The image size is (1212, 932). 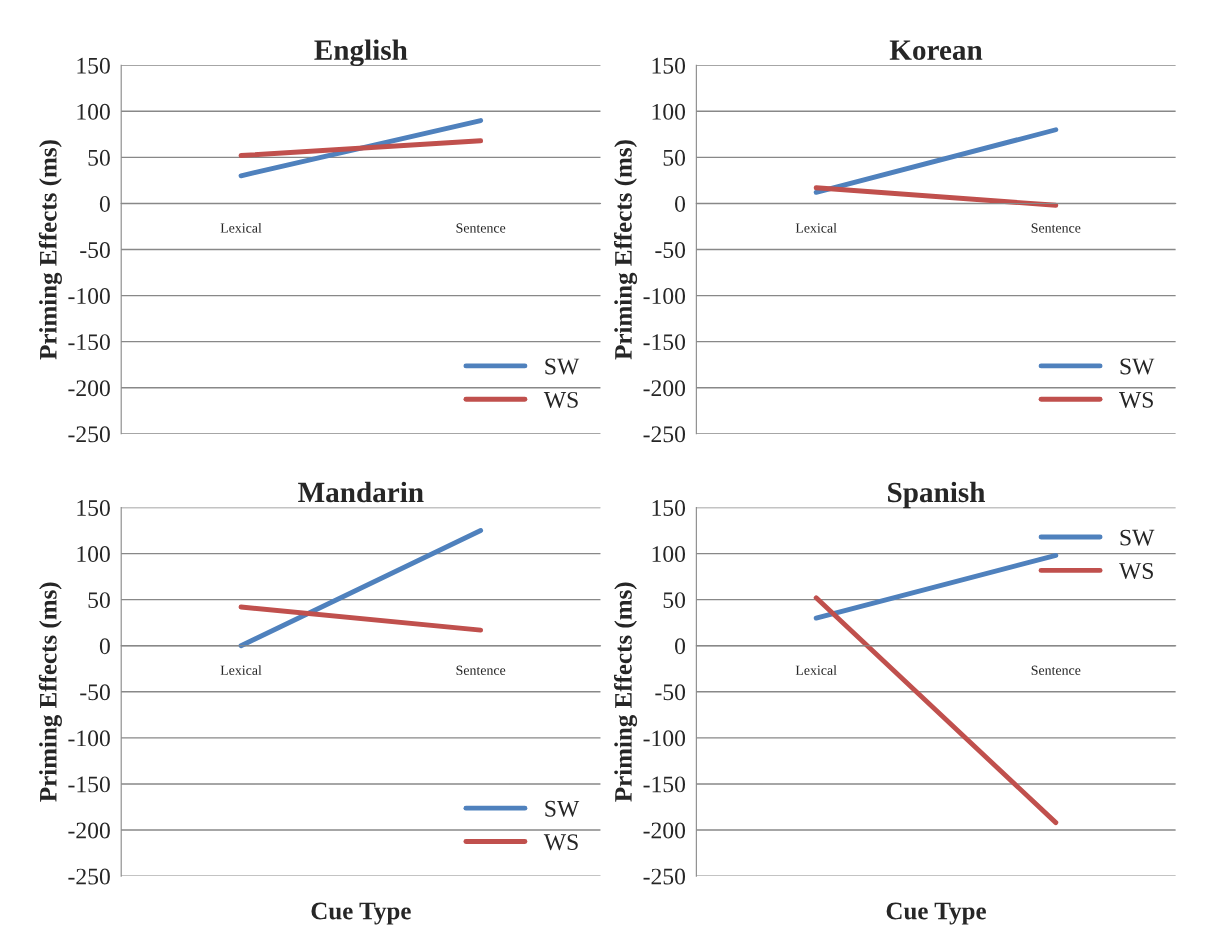 What do you see at coordinates (937, 495) in the screenshot?
I see `chart-title: Spanish` at bounding box center [937, 495].